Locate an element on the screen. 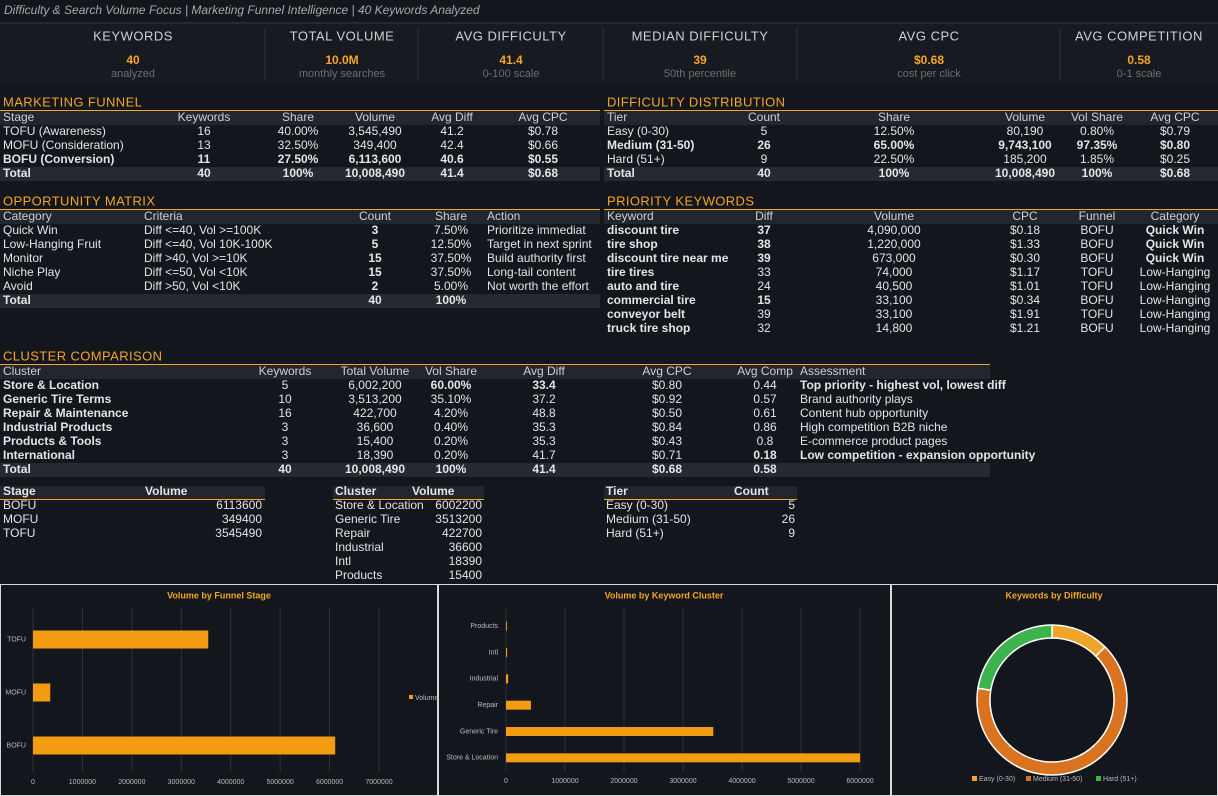  kpi-sub: monthly searches is located at coordinates (342, 74).